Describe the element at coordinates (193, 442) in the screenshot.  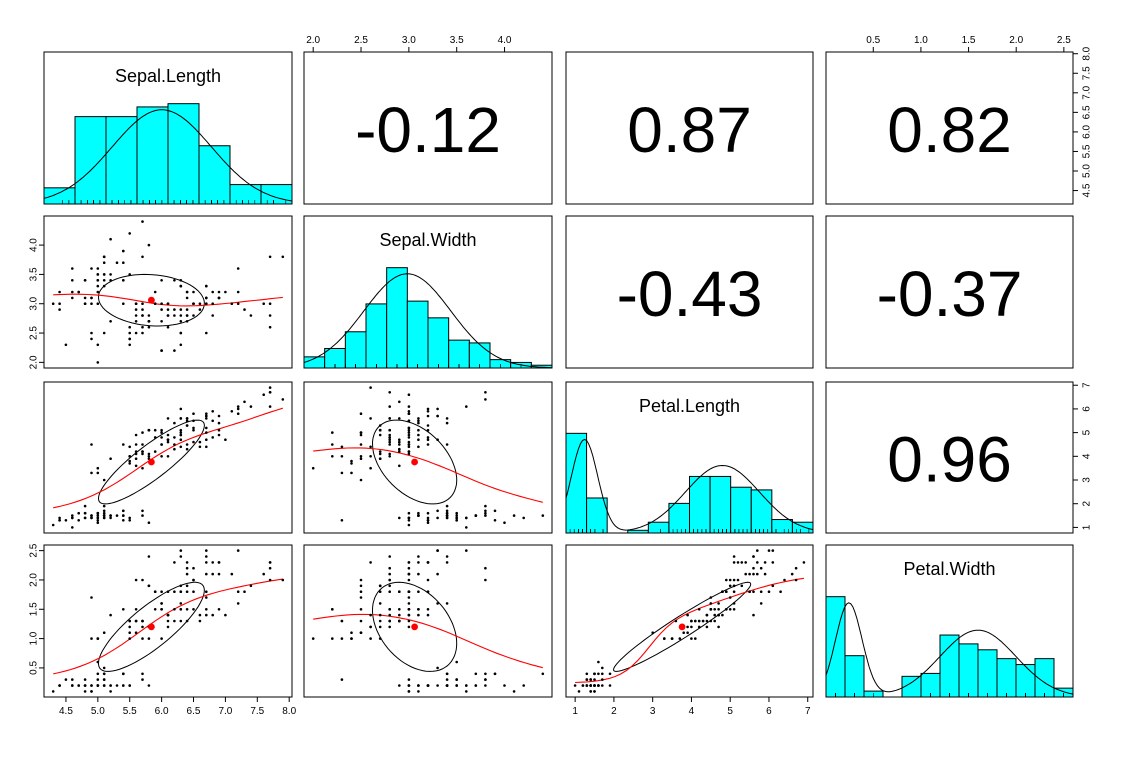
I see `point-Sepal.Length-Petal.Length-54` at that location.